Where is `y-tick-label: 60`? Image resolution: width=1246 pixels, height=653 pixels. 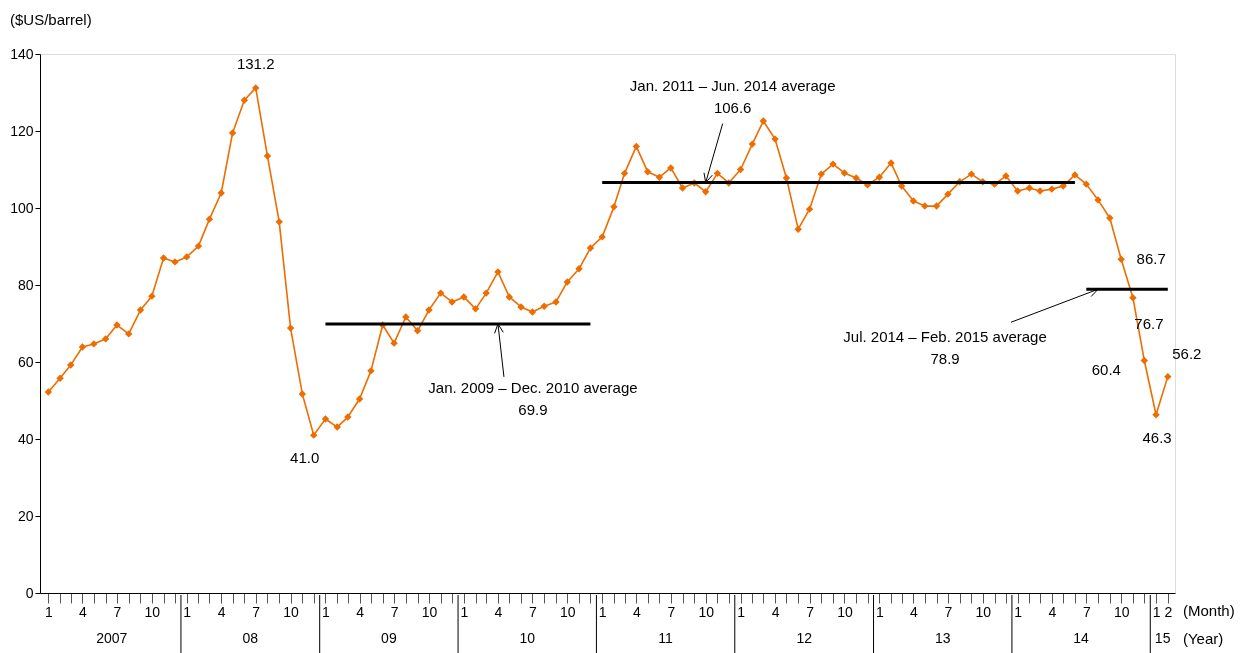
y-tick-label: 60 is located at coordinates (25, 361).